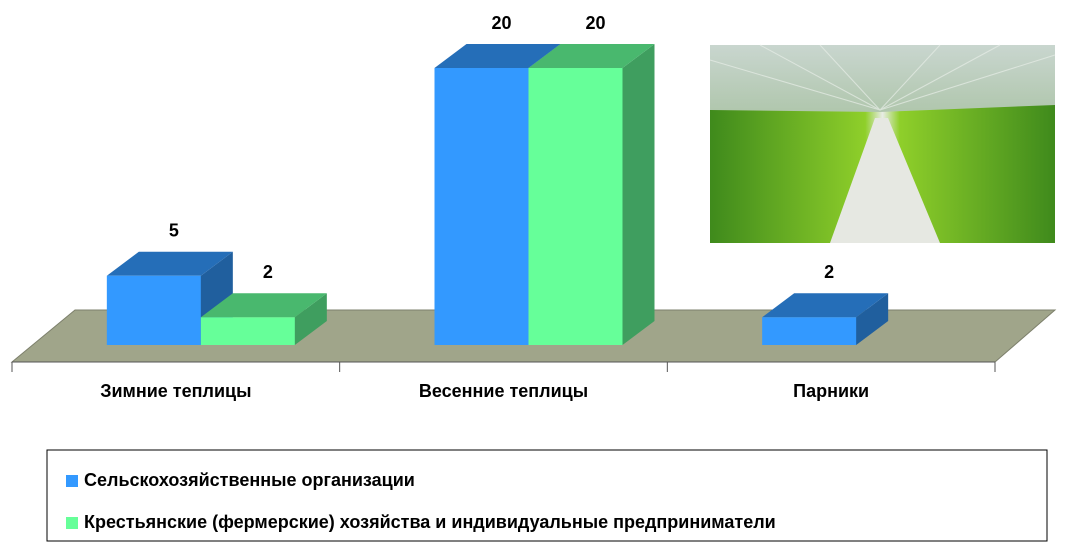  What do you see at coordinates (174, 231) in the screenshot?
I see `value-label: 5` at bounding box center [174, 231].